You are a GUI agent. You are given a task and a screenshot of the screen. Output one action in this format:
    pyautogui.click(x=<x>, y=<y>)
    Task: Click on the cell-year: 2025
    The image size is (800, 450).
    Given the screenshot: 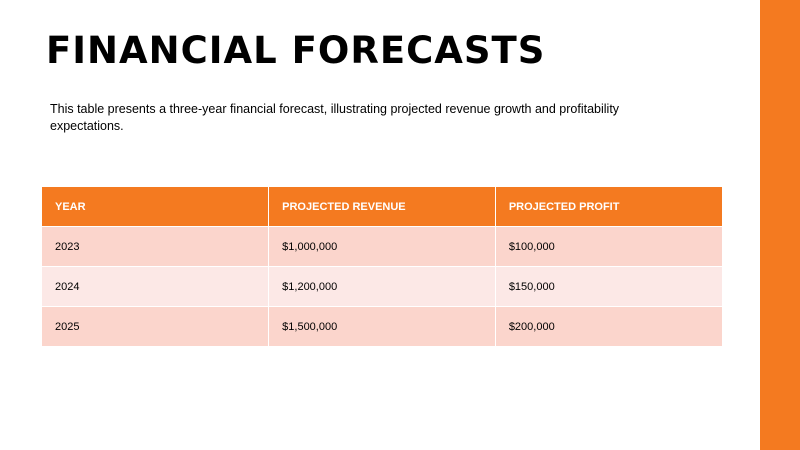 What is the action you would take?
    pyautogui.click(x=155, y=326)
    